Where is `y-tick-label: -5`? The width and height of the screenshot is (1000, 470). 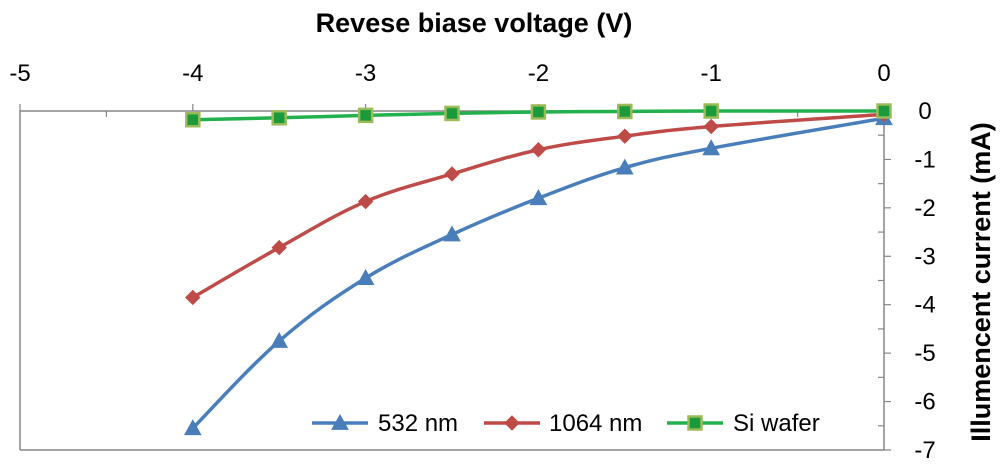 y-tick-label: -5 is located at coordinates (924, 353).